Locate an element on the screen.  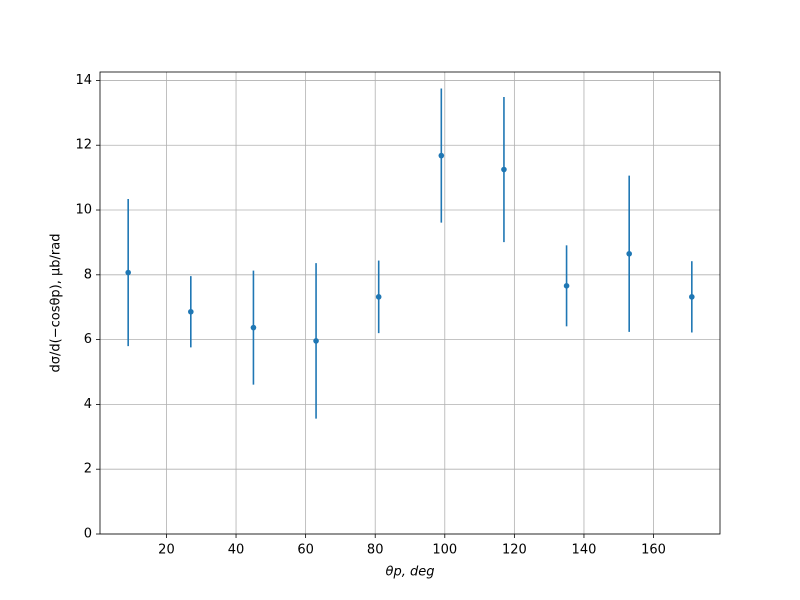
y-axis-label: dσ/d(−cosθp), μb/rad is located at coordinates (56, 303).